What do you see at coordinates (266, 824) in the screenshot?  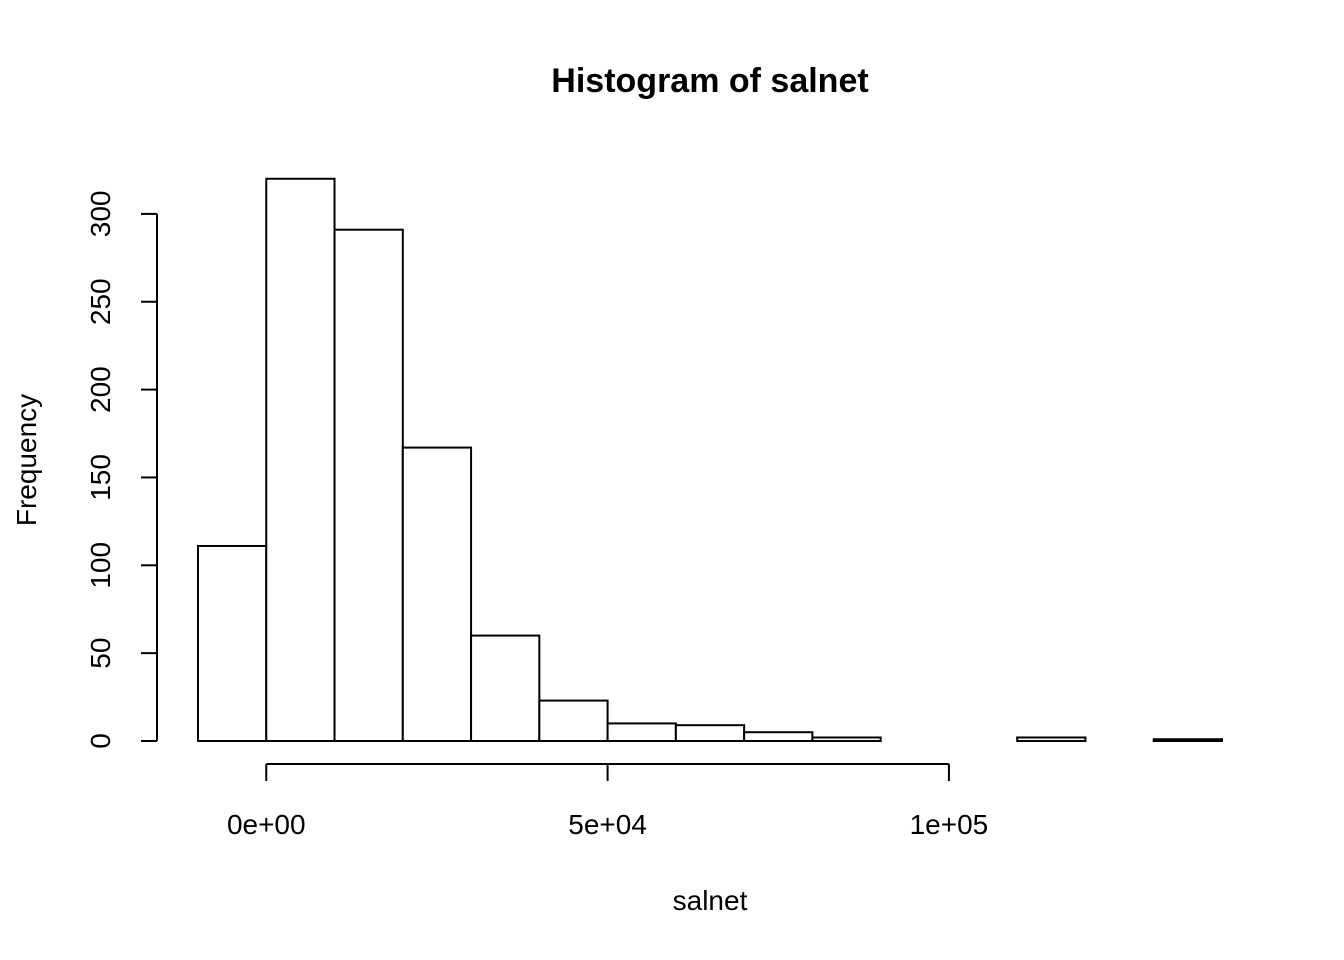 I see `x-tick-label: 0e+00` at bounding box center [266, 824].